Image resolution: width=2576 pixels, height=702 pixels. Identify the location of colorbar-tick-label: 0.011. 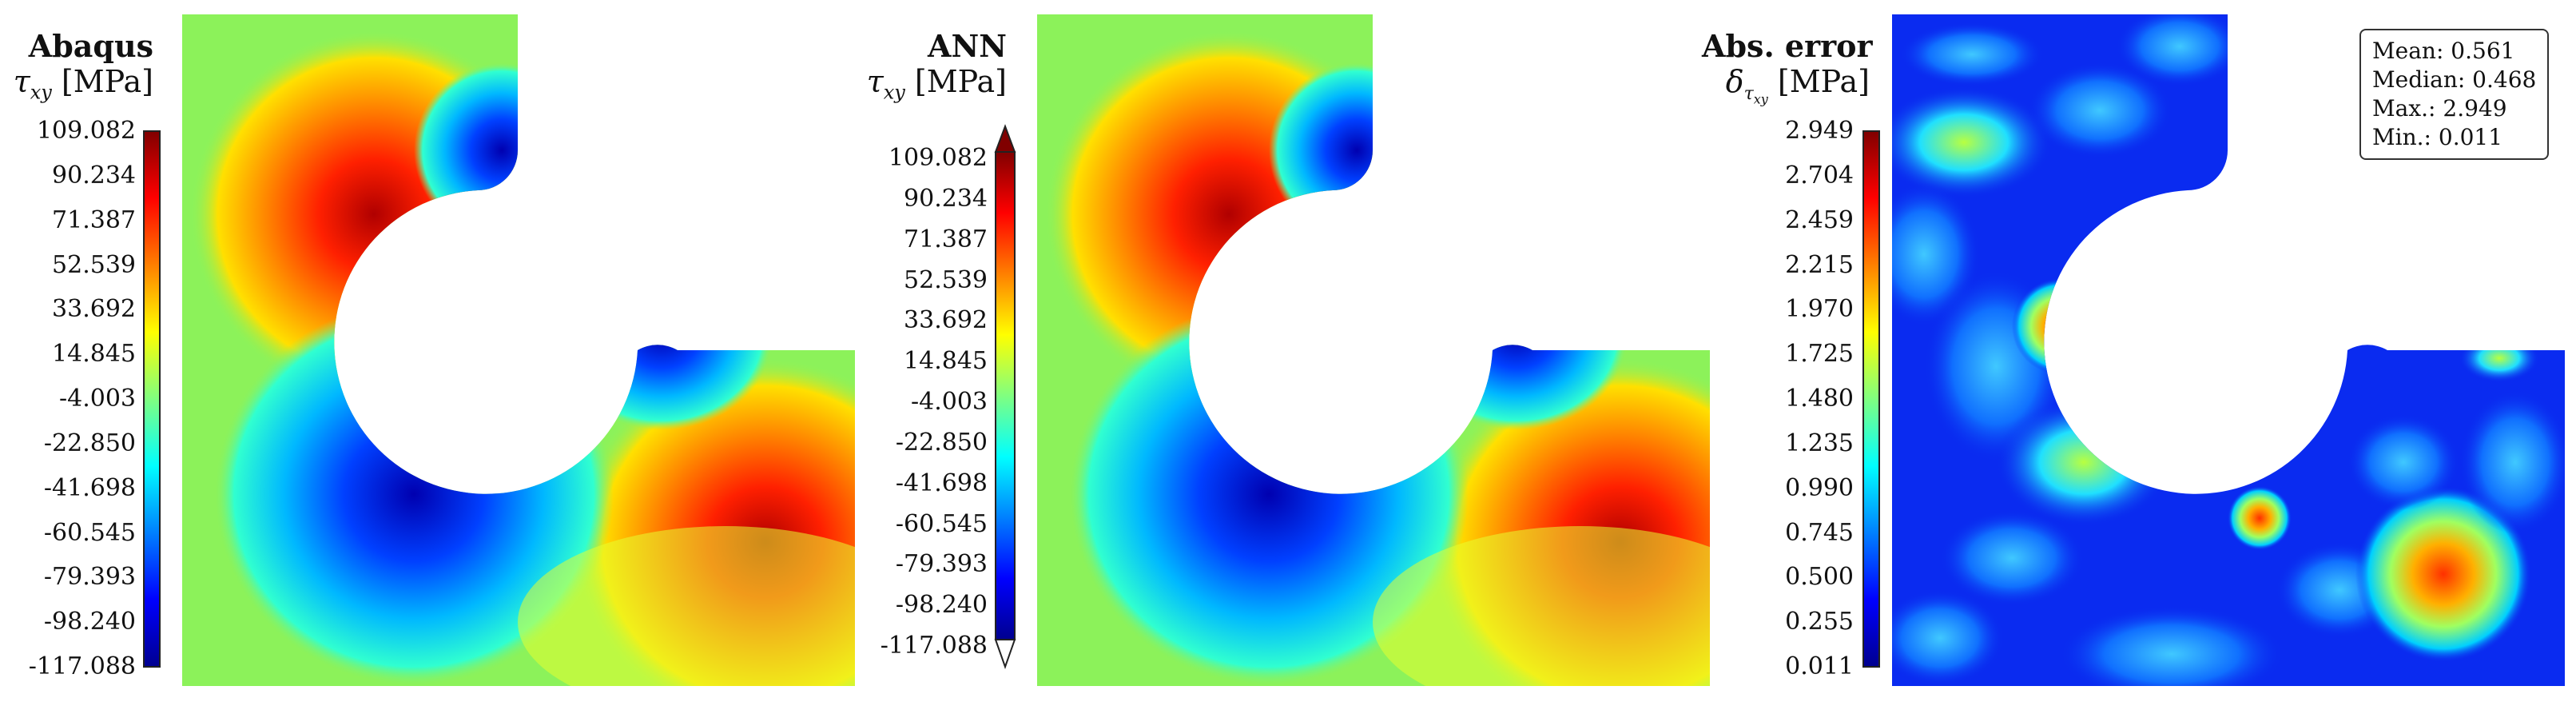
(1819, 666).